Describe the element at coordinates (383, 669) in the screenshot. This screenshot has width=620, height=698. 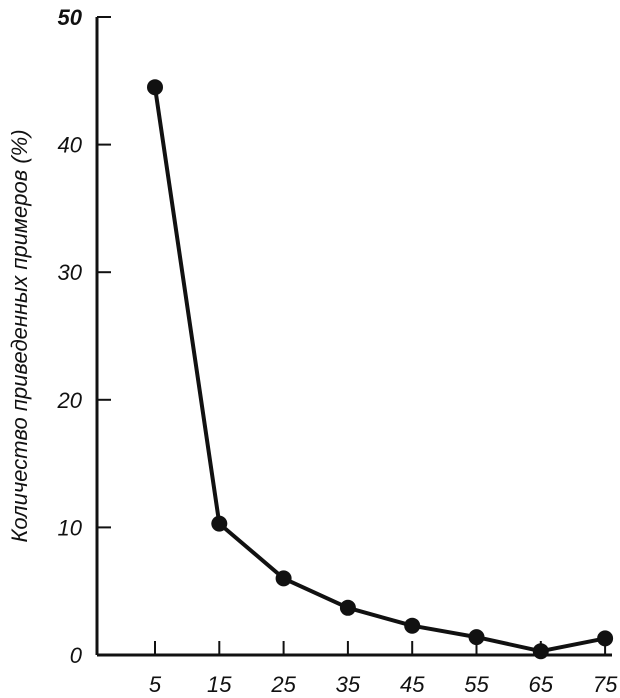
I see `x-ticks: 5 15 25 35 45 55 65 75` at that location.